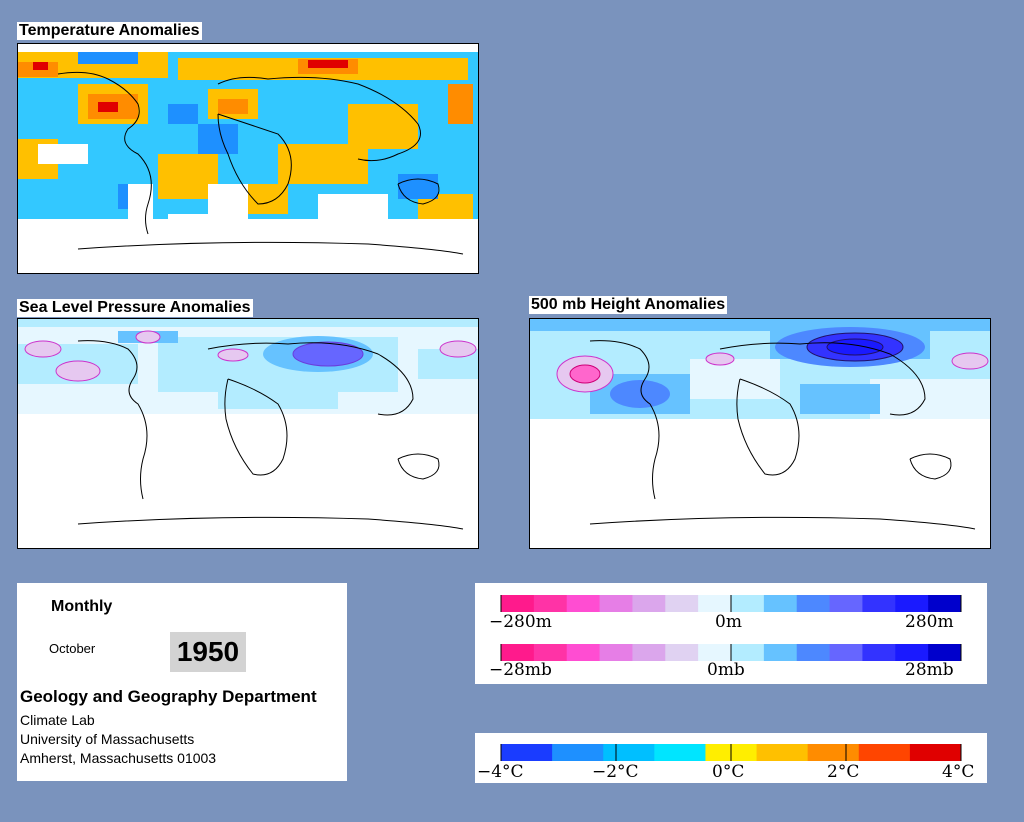 The image size is (1024, 822). What do you see at coordinates (958, 772) in the screenshot?
I see `temperature-max-label: 4°C` at bounding box center [958, 772].